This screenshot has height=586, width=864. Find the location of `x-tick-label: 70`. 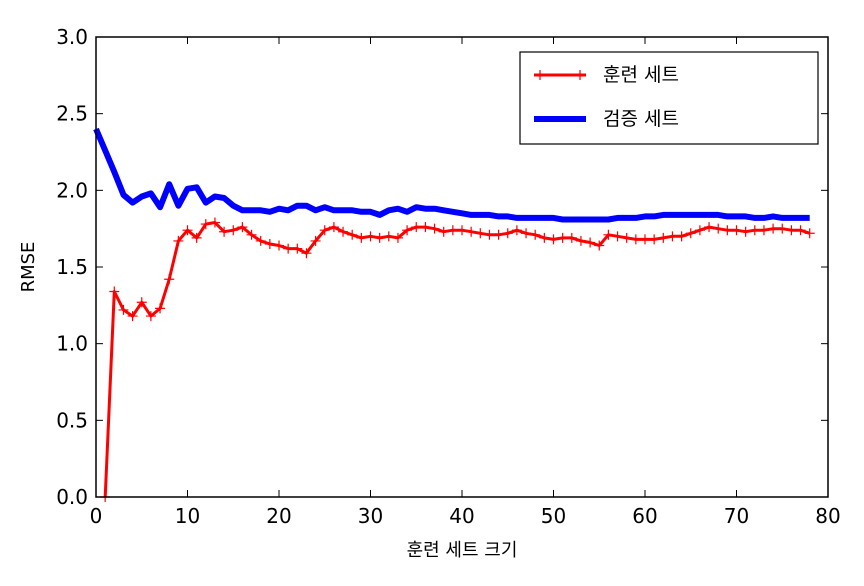

x-tick-label: 70 is located at coordinates (736, 516).